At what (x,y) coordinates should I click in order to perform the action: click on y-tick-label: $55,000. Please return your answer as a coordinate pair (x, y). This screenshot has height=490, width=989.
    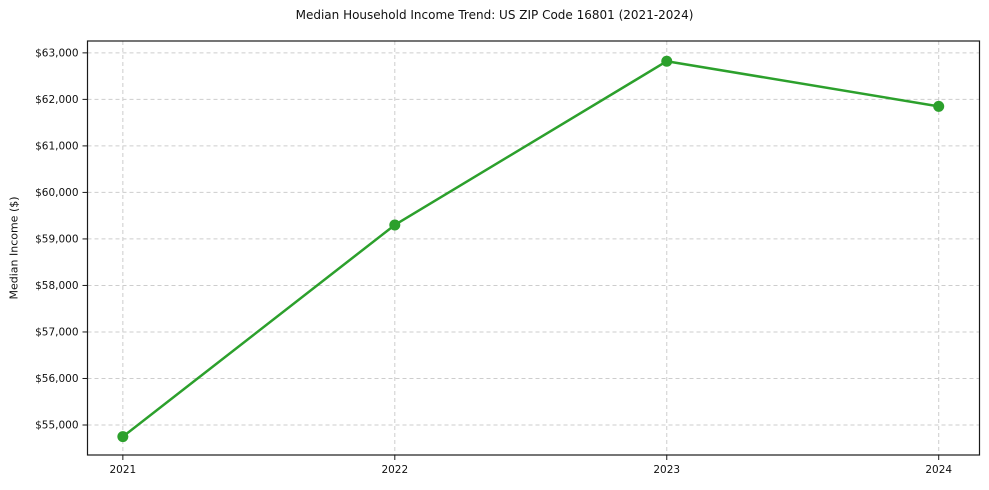
    Looking at the image, I should click on (56, 425).